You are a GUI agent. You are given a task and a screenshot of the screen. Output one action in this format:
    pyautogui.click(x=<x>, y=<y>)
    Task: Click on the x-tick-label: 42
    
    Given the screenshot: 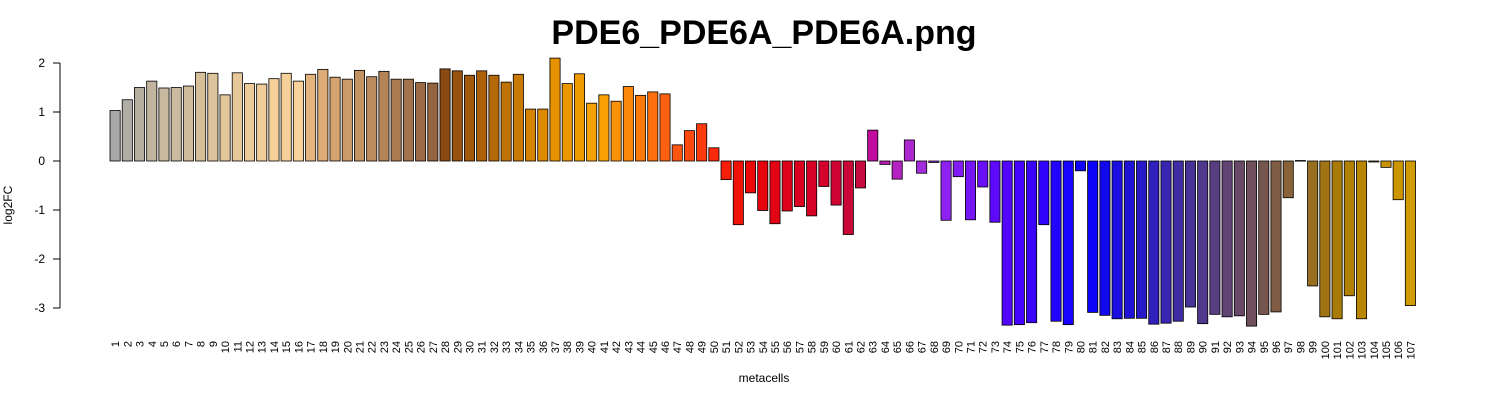 What is the action you would take?
    pyautogui.click(x=617, y=347)
    